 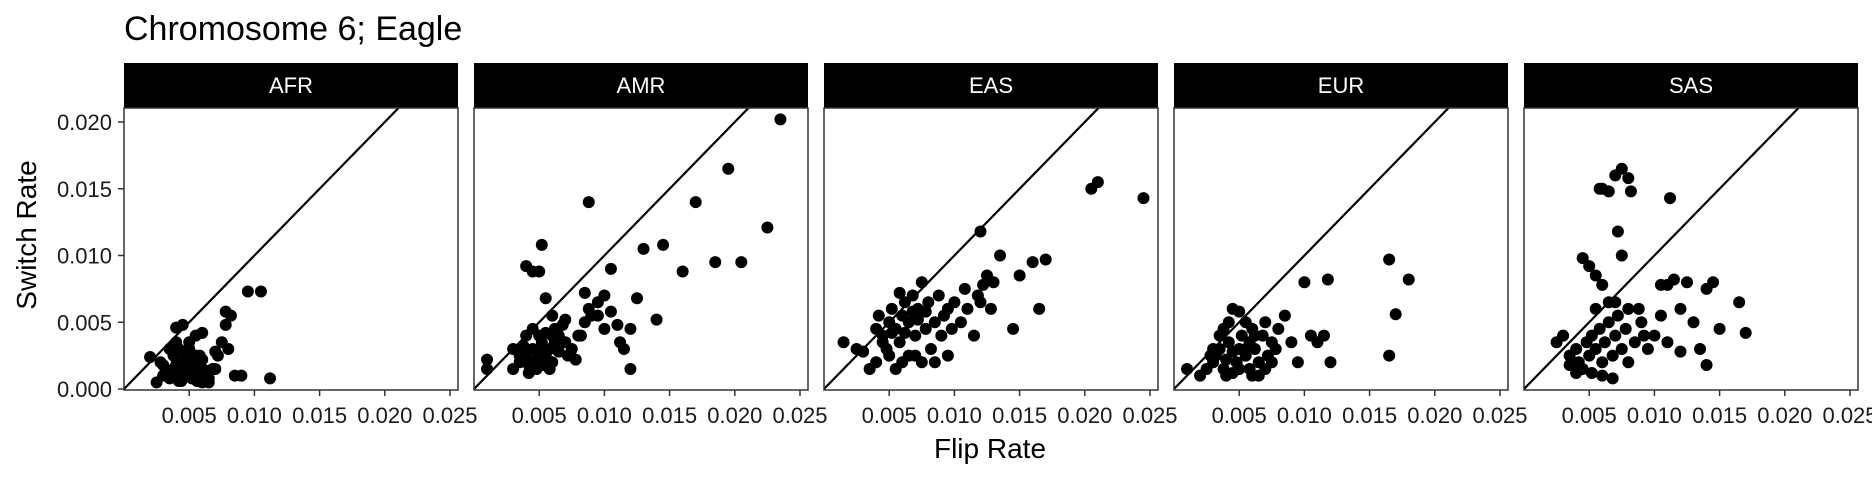 I want to click on x-tick-label: 0.025, so click(x=1499, y=415).